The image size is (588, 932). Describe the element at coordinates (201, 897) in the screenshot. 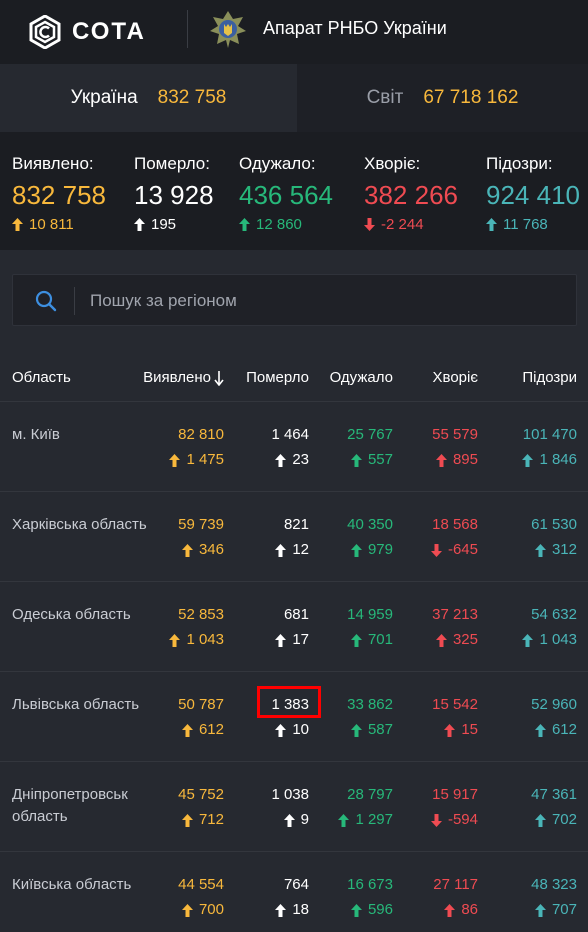

I see `cell-detected: 44 554 700` at that location.